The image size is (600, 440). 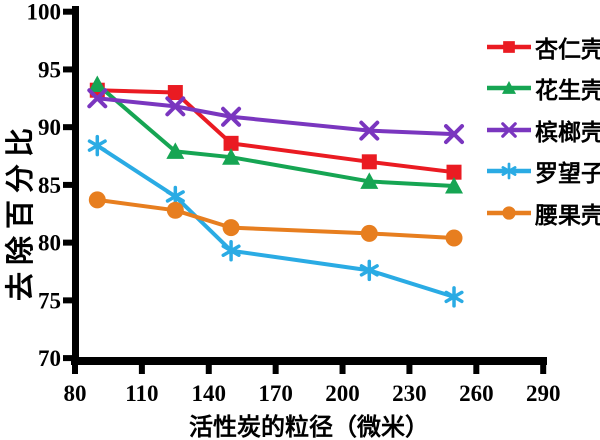 I want to click on y-tick-label: 75, so click(x=49, y=300).